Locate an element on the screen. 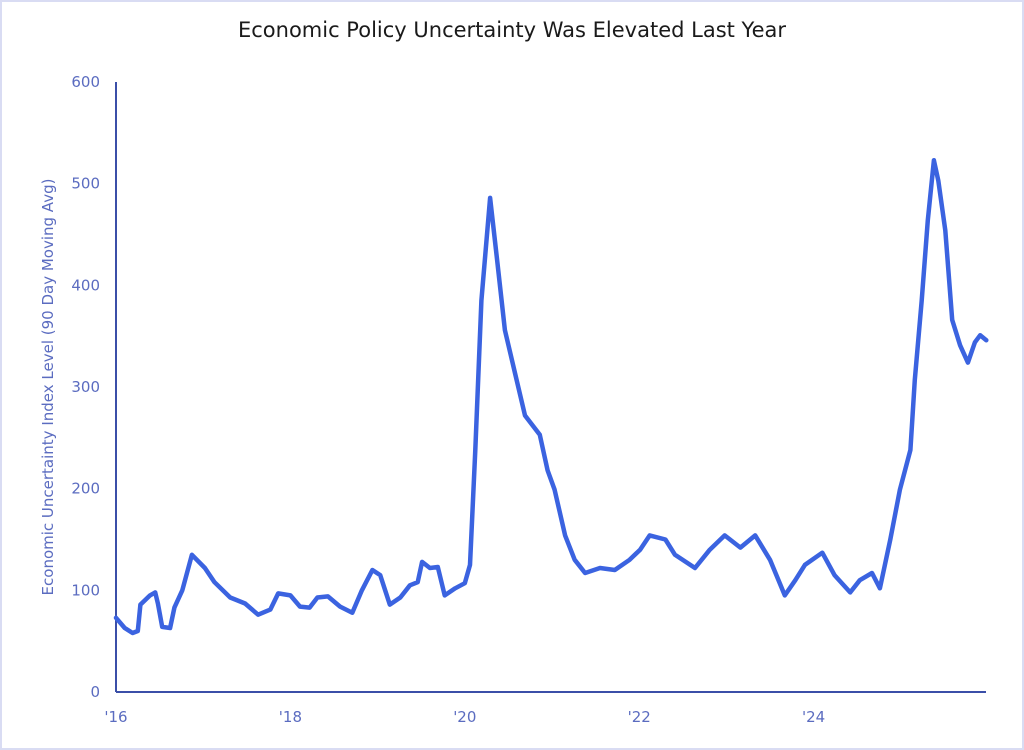 The image size is (1024, 750). x-tick-label: '20 is located at coordinates (464, 717).